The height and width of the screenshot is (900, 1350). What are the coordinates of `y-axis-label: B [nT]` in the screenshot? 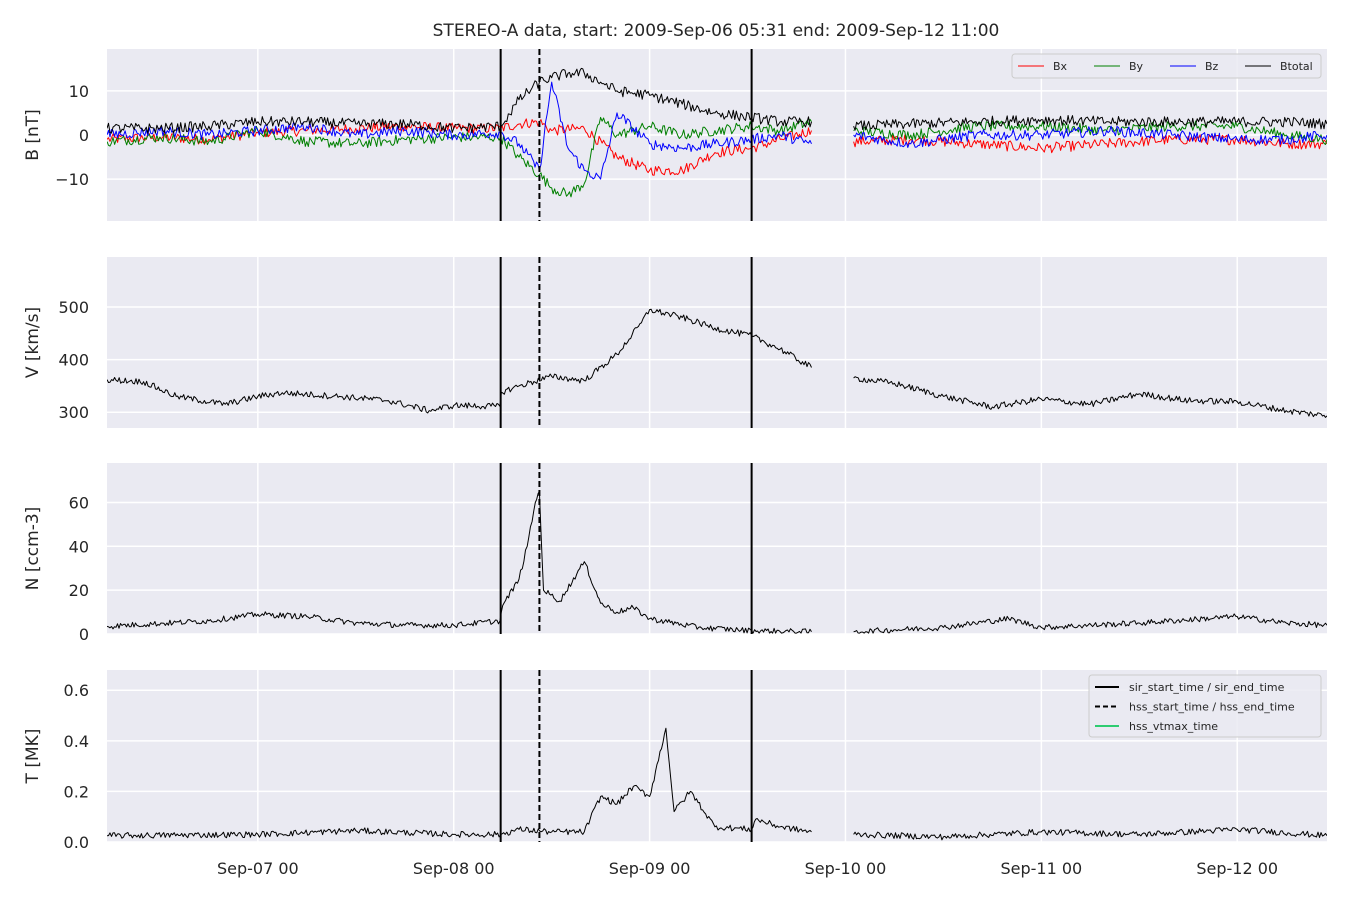 It's located at (33, 135).